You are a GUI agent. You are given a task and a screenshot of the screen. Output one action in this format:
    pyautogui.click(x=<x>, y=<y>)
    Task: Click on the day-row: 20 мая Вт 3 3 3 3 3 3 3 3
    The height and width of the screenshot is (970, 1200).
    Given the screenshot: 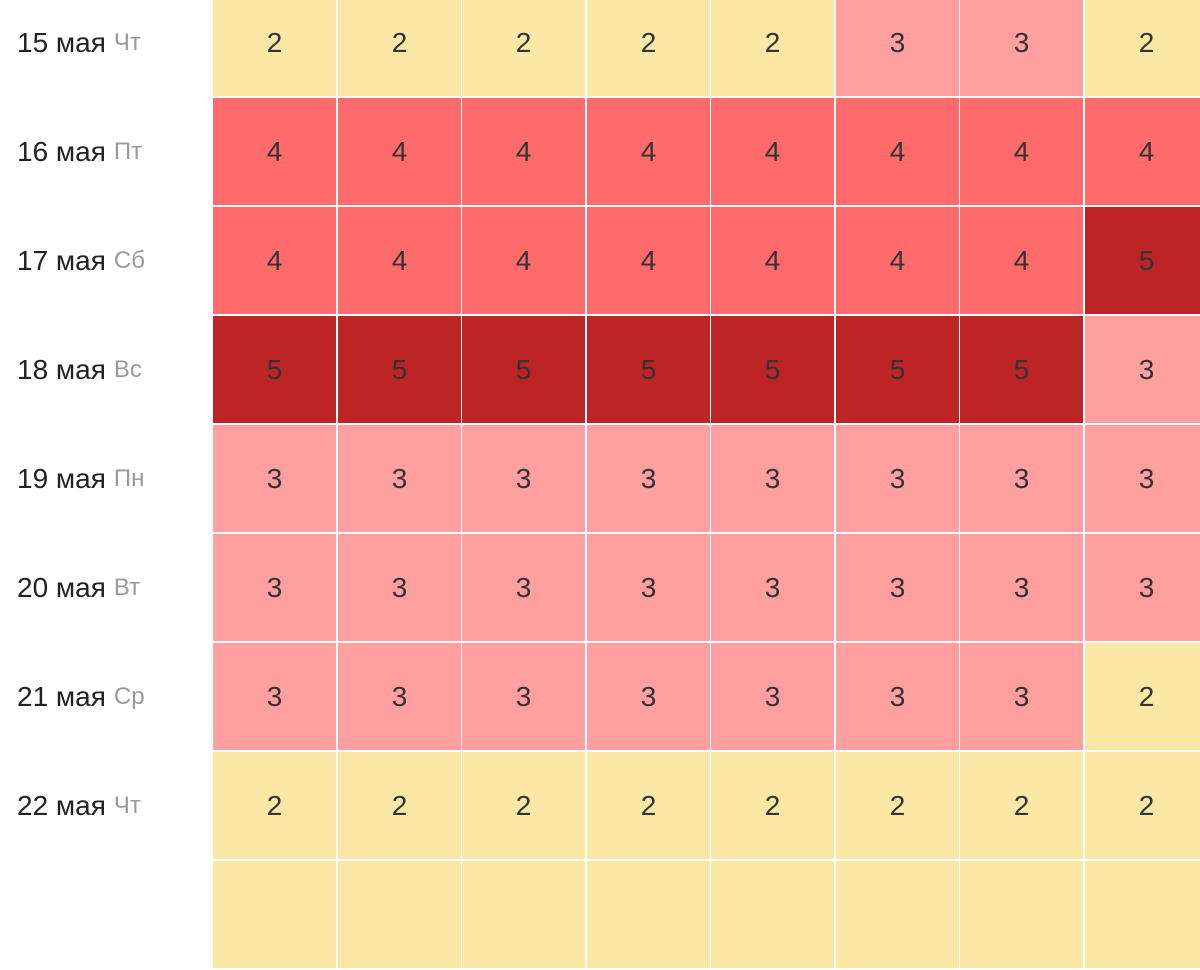 What is the action you would take?
    pyautogui.click(x=600, y=588)
    